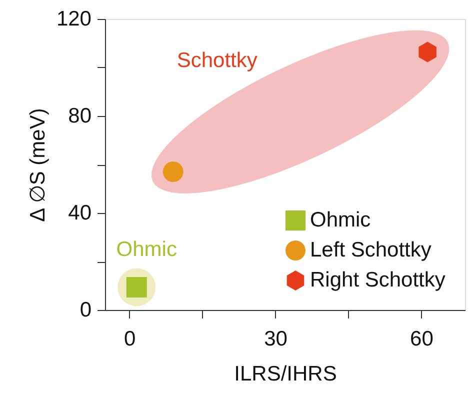 The image size is (469, 407). Describe the element at coordinates (38, 165) in the screenshot. I see `y-axis-title: Δ ∅S (meV)` at that location.